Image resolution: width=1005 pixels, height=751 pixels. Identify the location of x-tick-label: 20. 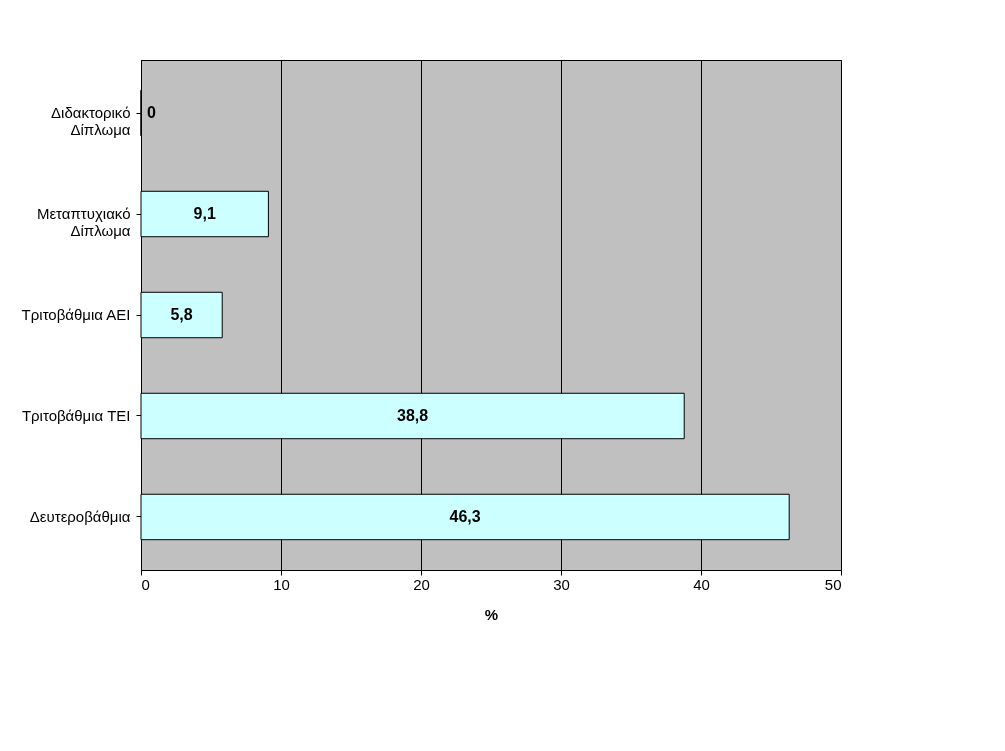
(421, 584).